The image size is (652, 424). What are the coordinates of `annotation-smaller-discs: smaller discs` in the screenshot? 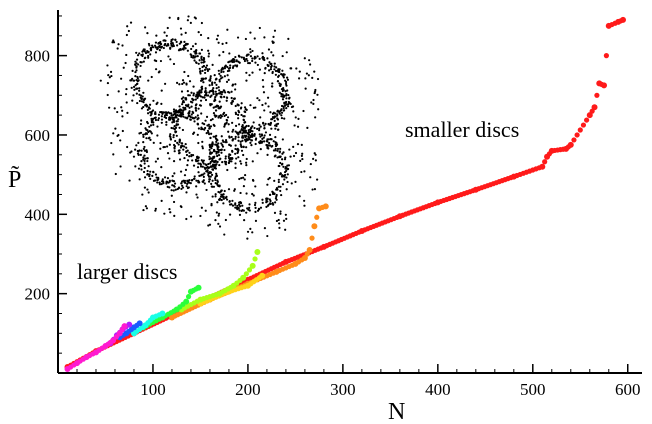 It's located at (462, 129).